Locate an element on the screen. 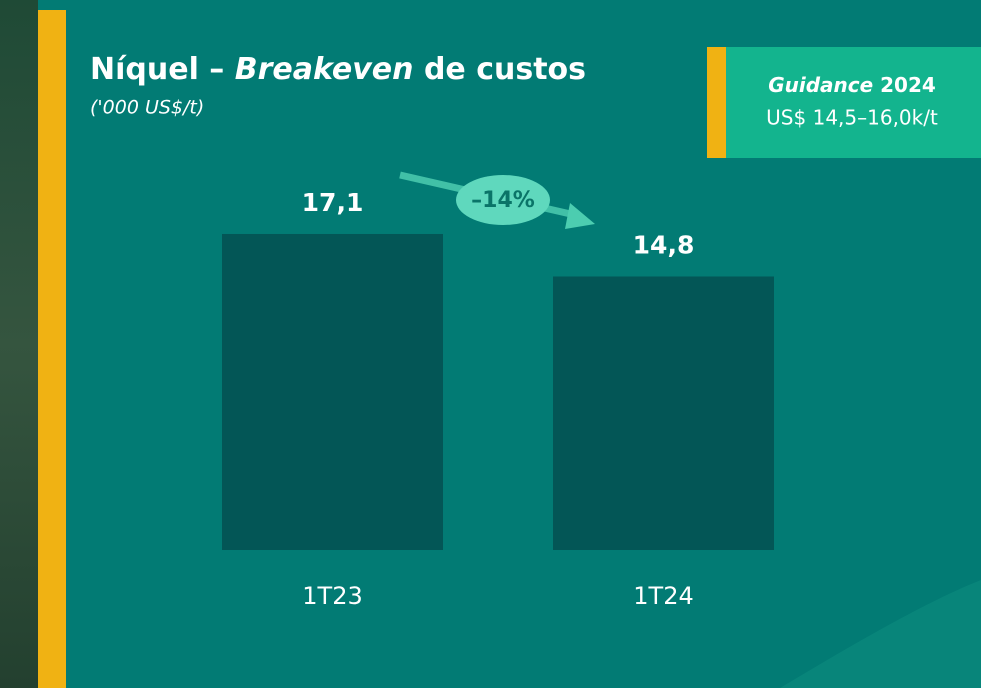  guidance-heading: Guidance 2024 is located at coordinates (852, 85).